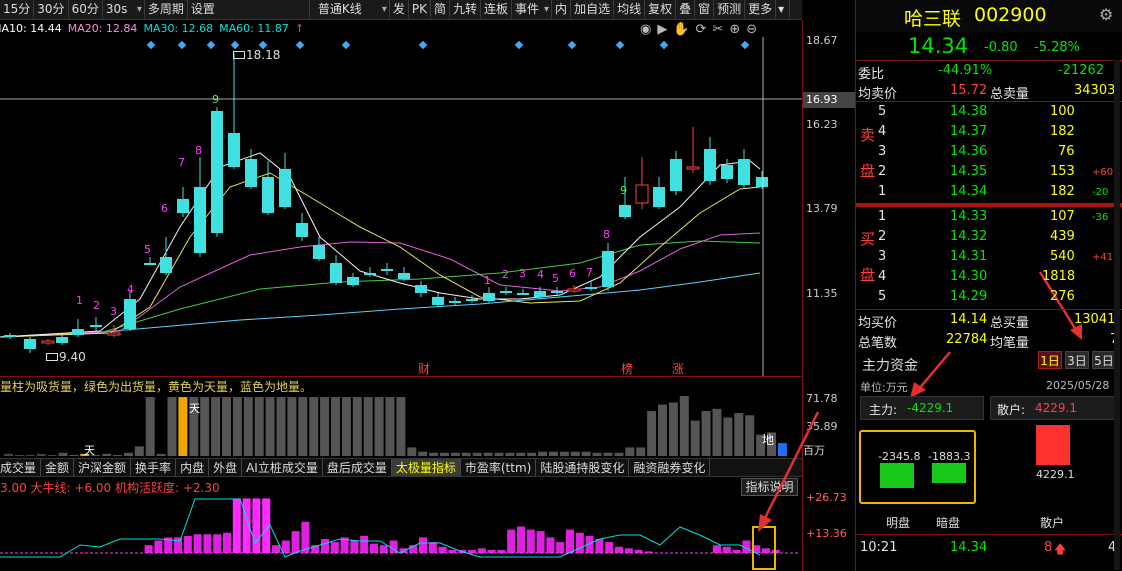 This screenshot has width=1122, height=571. Describe the element at coordinates (783, 9) in the screenshot. I see `toolbar-dropdown-icon: ▾` at that location.